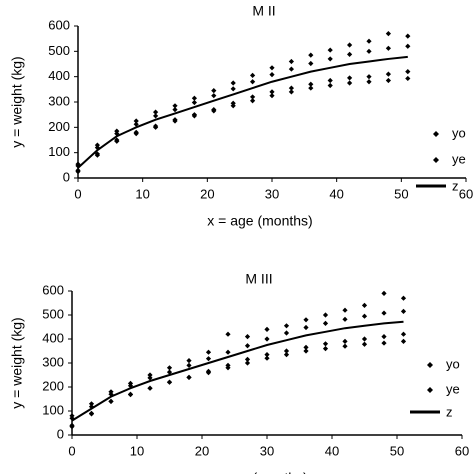  What do you see at coordinates (59, 50) in the screenshot?
I see `y-tick-label: 500` at bounding box center [59, 50].